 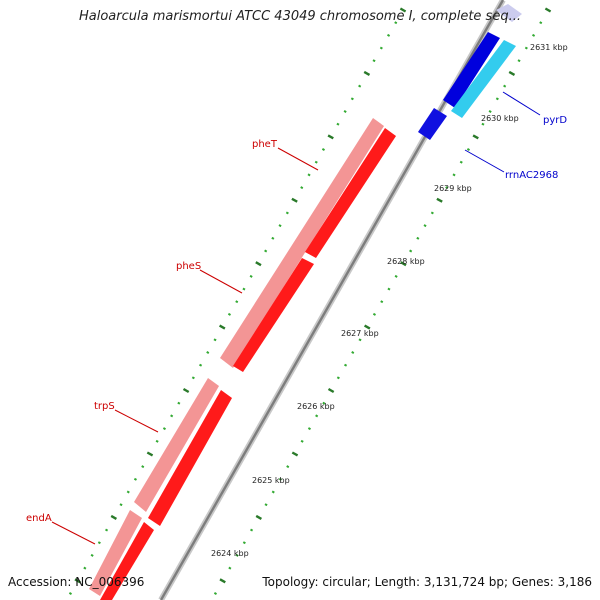 I want to click on scale-label-2628: 2628 kbp, so click(x=406, y=261).